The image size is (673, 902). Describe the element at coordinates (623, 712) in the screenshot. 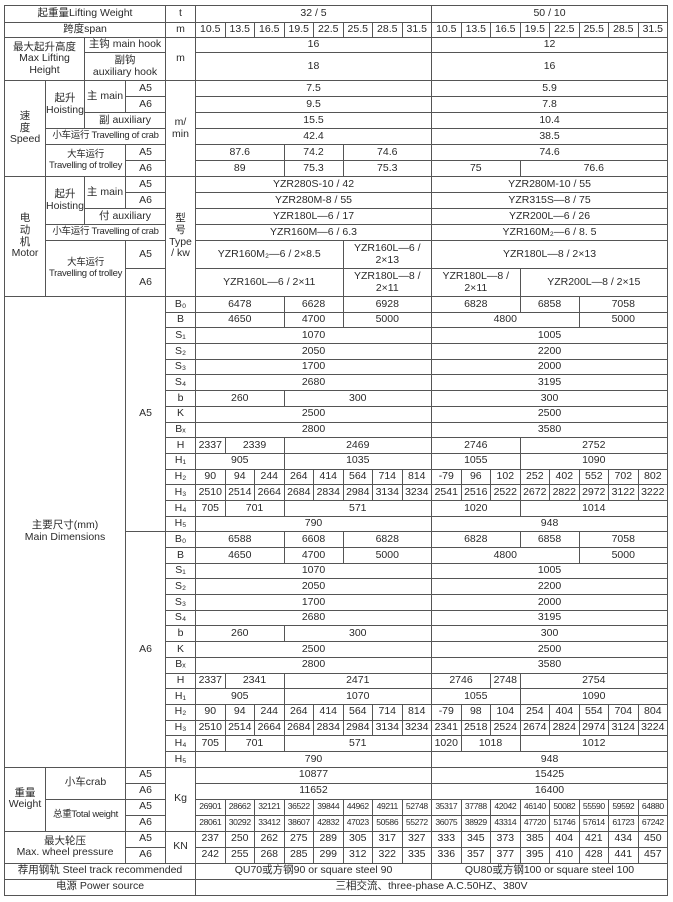

I see `value-cell: 704` at that location.